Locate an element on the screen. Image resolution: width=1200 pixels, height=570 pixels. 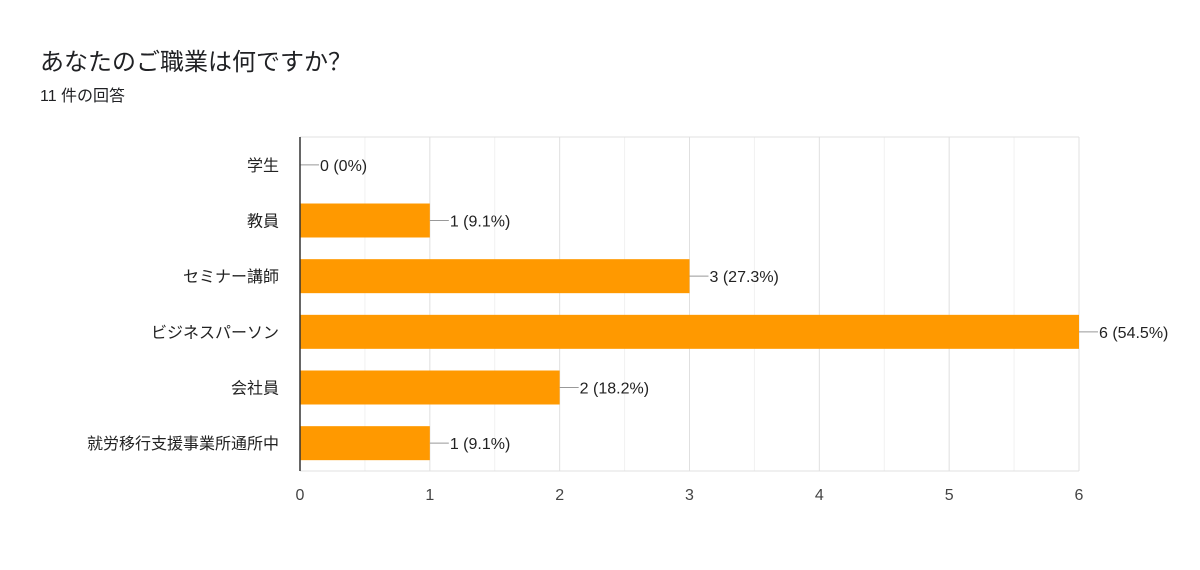
data-label: 6 (54.5%) is located at coordinates (1133, 333).